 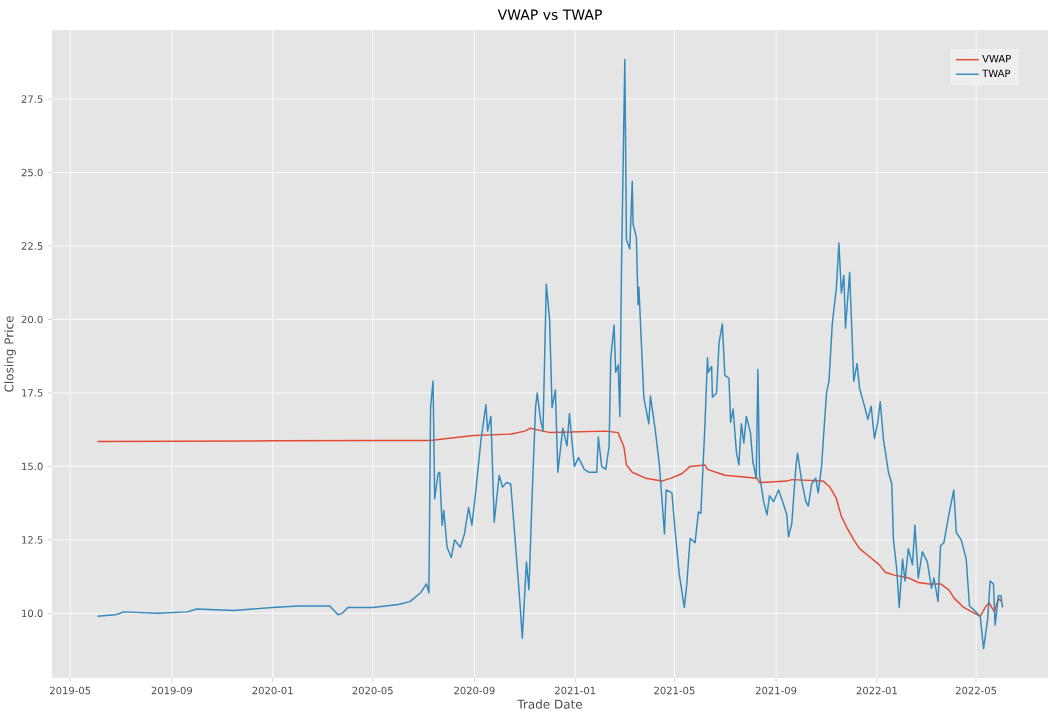 I want to click on x-tick-label: 2021-09, so click(x=776, y=690).